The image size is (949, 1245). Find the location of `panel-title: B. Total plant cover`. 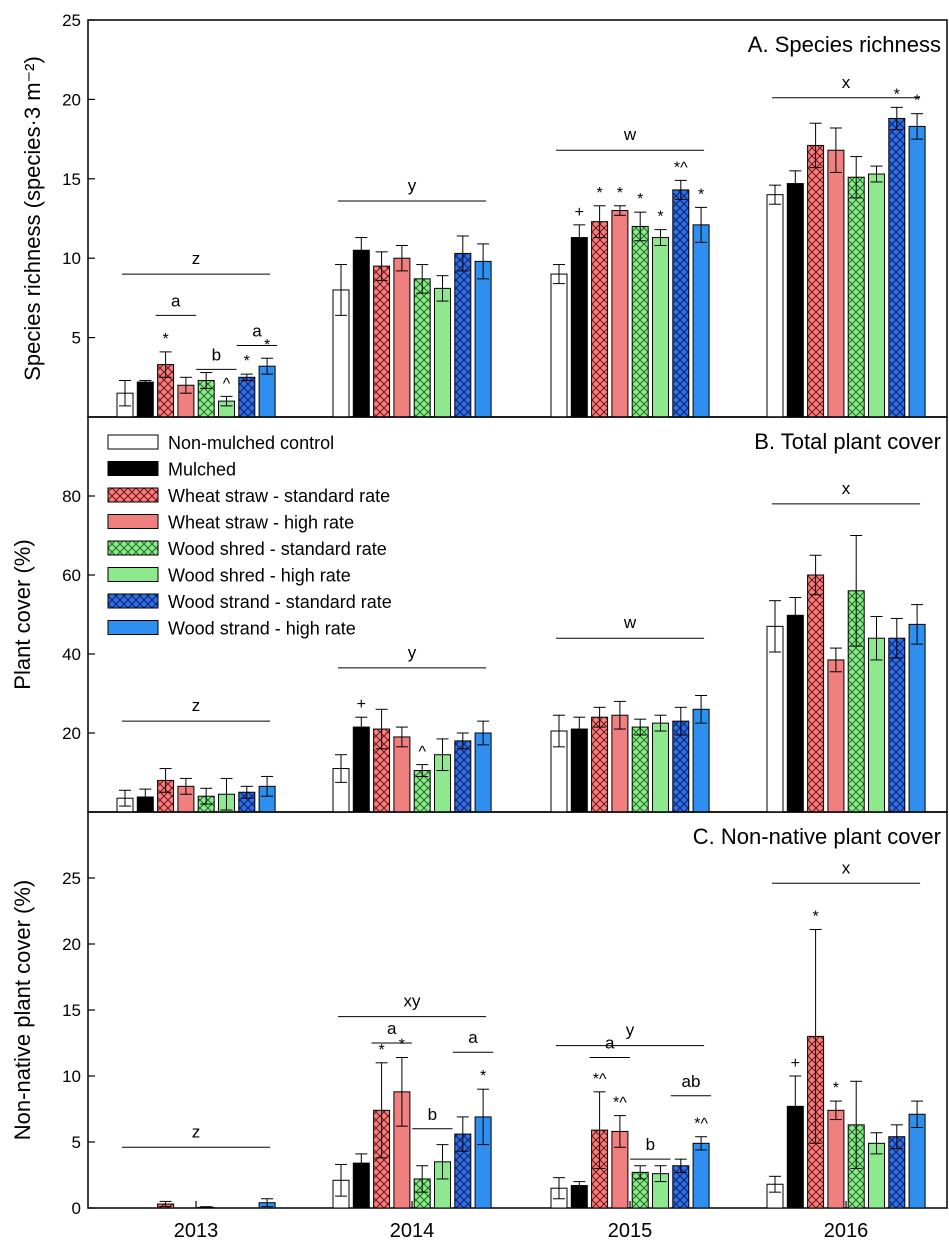

panel-title: B. Total plant cover is located at coordinates (847, 441).